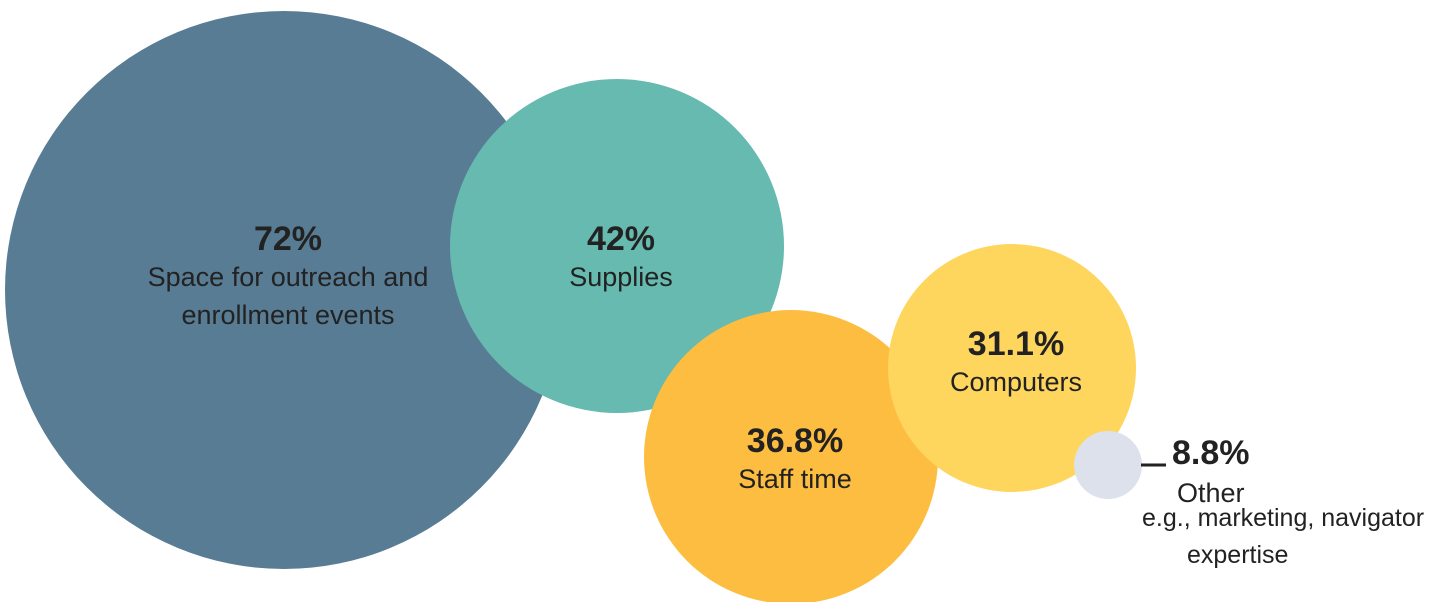 This screenshot has width=1449, height=602. I want to click on value-label-0: 72%, so click(288, 239).